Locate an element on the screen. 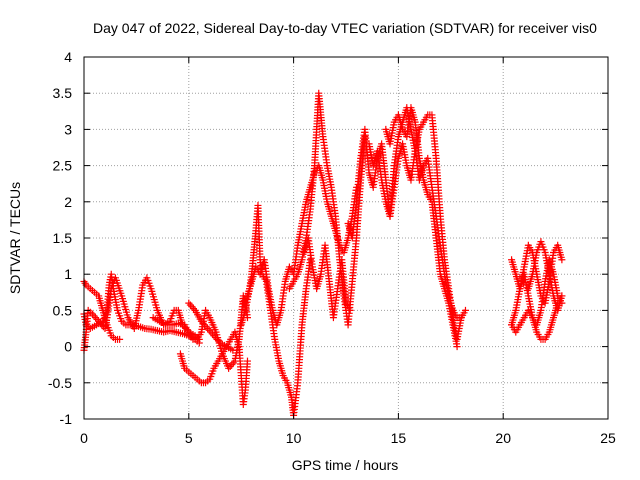 The image size is (640, 480). y-axis-label: SDTVAR / TECUs is located at coordinates (15, 238).